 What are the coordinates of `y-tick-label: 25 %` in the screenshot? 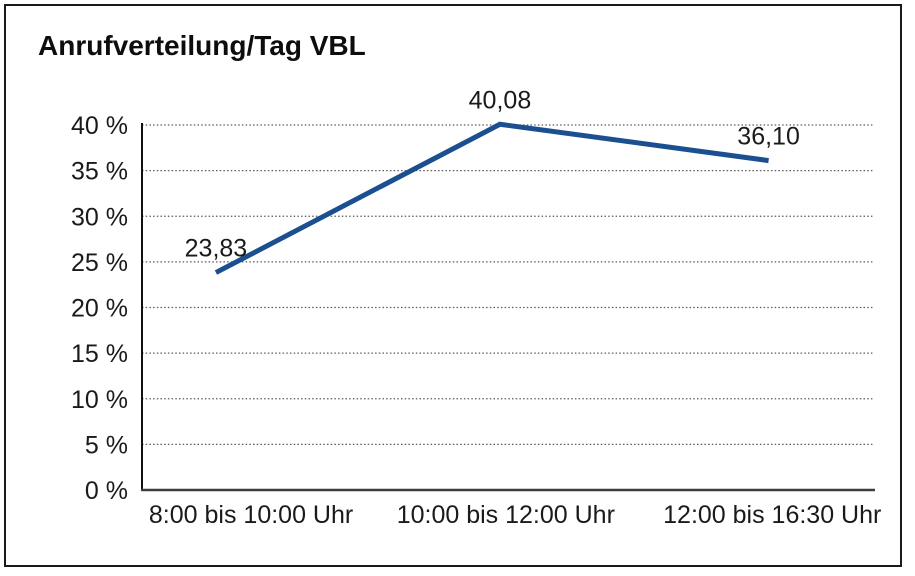 It's located at (99, 263).